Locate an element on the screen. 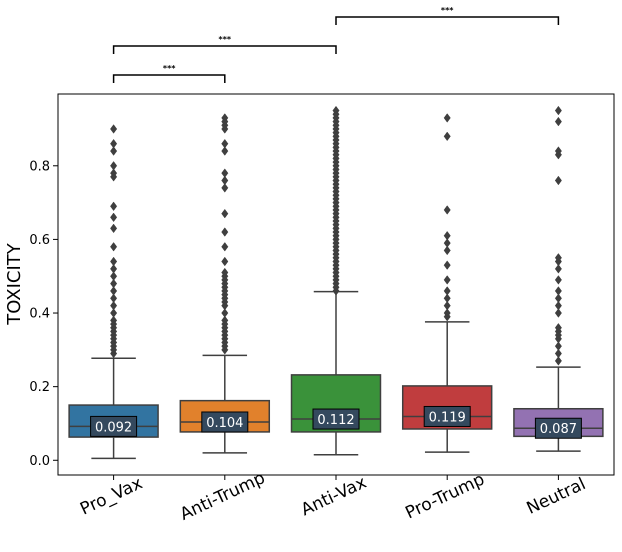  median-label: 0.104 is located at coordinates (224, 423).